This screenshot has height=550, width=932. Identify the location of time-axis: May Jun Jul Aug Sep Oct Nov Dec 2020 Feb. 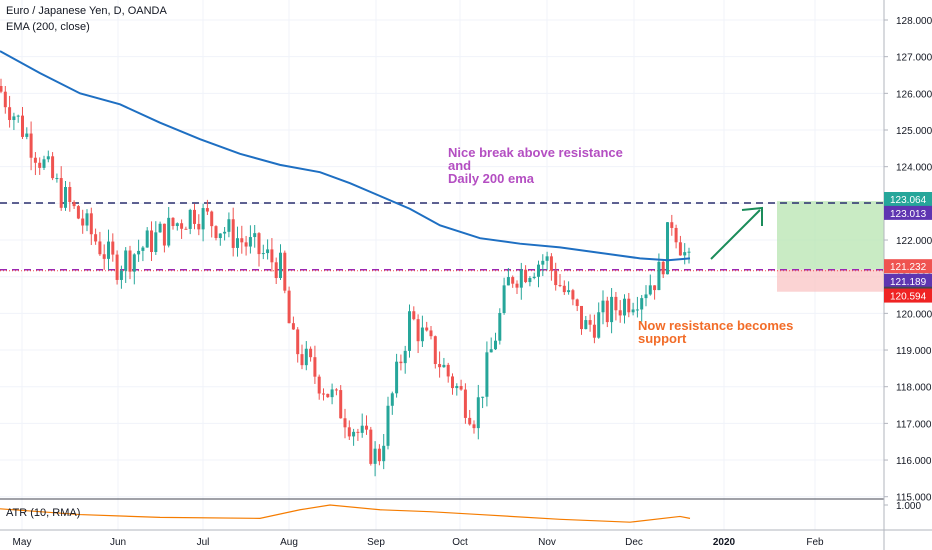
(466, 538).